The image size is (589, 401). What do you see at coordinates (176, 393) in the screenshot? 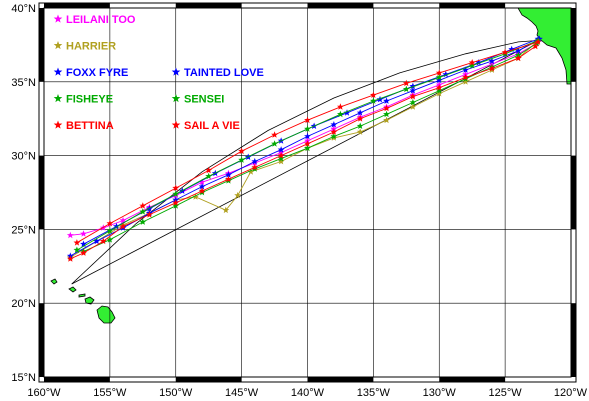
I see `lon-tick-label: 150°W` at bounding box center [176, 393].